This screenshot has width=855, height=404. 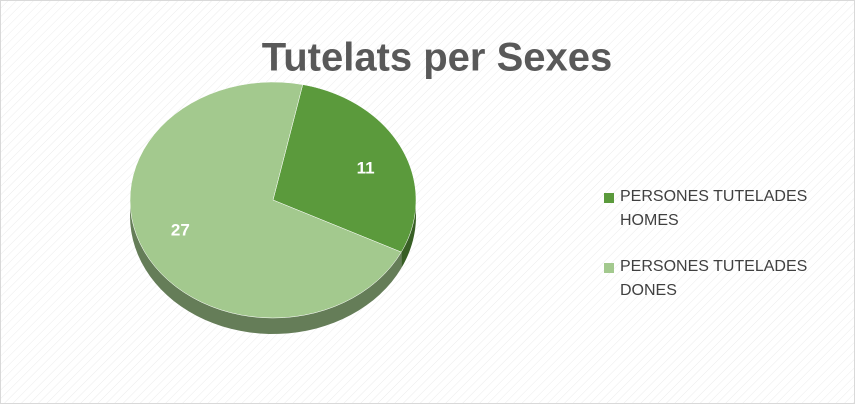 What do you see at coordinates (714, 278) in the screenshot?
I see `legend-label: PERSONES TUTELADES DONES` at bounding box center [714, 278].